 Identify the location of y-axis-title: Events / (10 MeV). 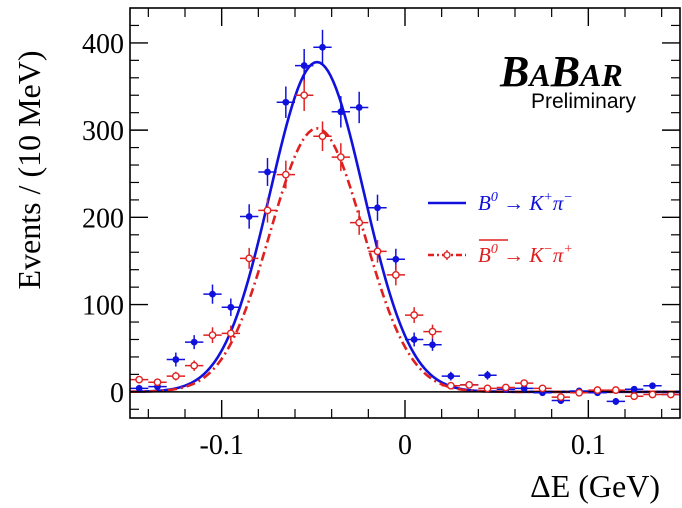
(29, 169).